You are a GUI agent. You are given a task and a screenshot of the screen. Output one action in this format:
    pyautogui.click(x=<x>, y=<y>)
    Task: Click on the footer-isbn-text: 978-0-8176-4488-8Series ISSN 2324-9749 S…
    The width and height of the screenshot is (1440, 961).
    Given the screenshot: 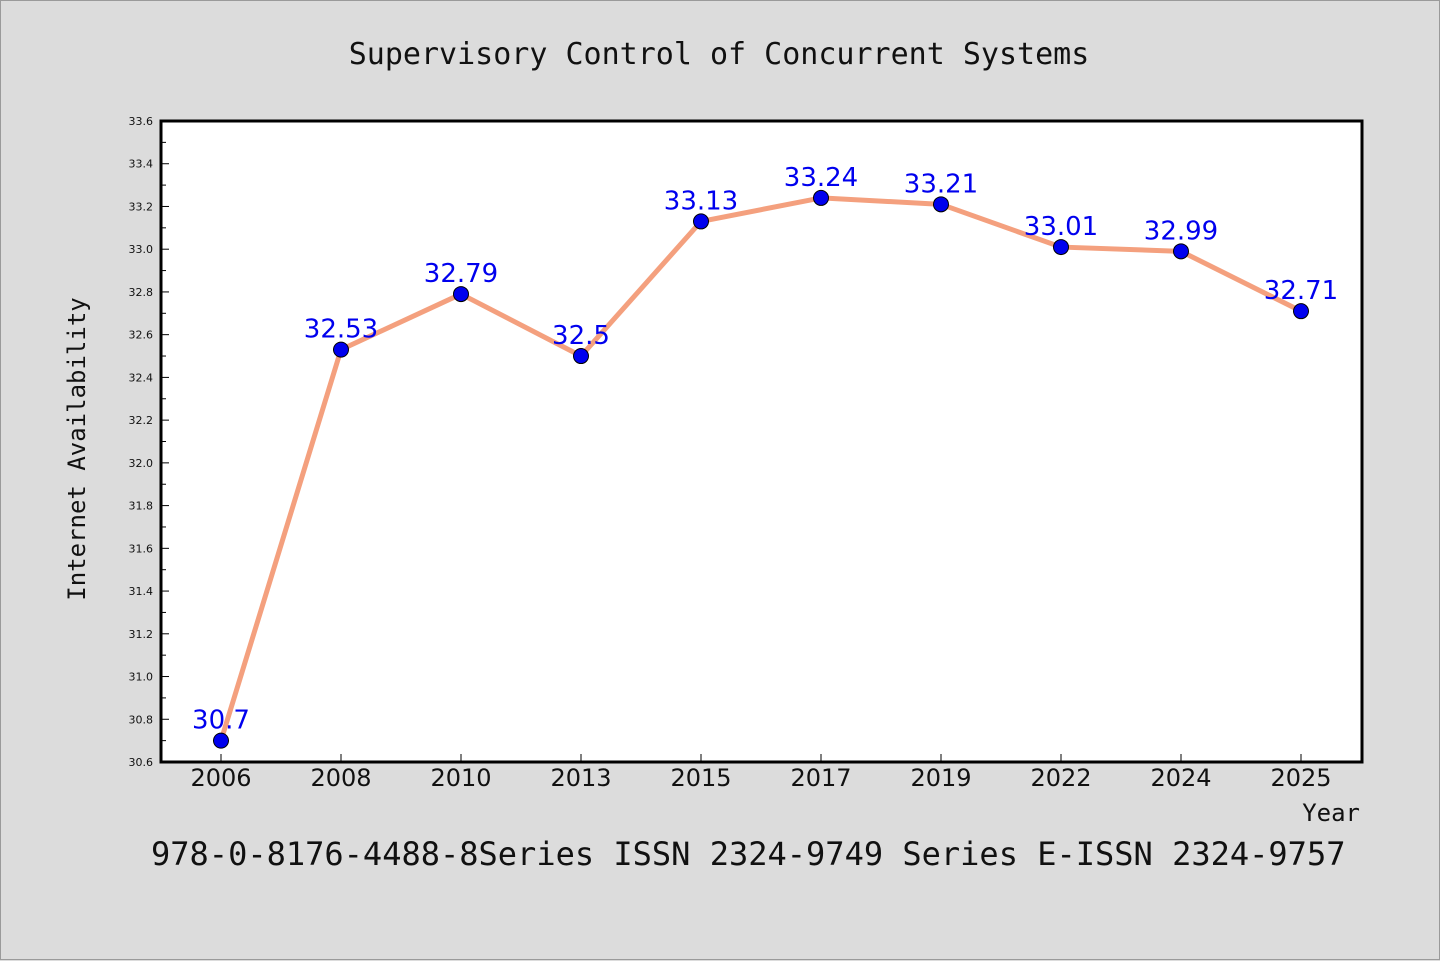 What is the action you would take?
    pyautogui.click(x=748, y=854)
    